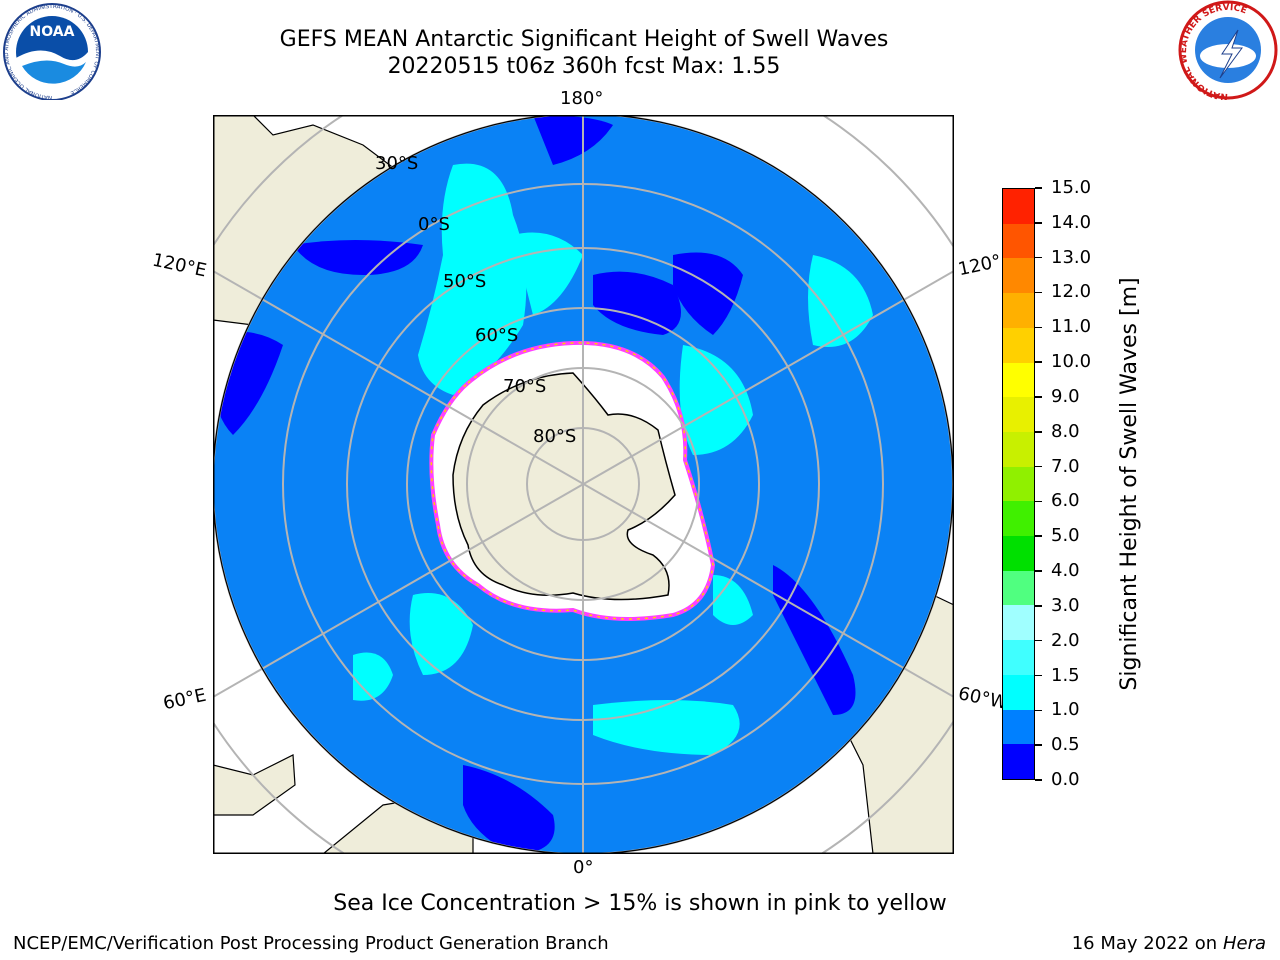 The width and height of the screenshot is (1280, 960). I want to click on colorbar-tick-label: 3.0, so click(1065, 605).